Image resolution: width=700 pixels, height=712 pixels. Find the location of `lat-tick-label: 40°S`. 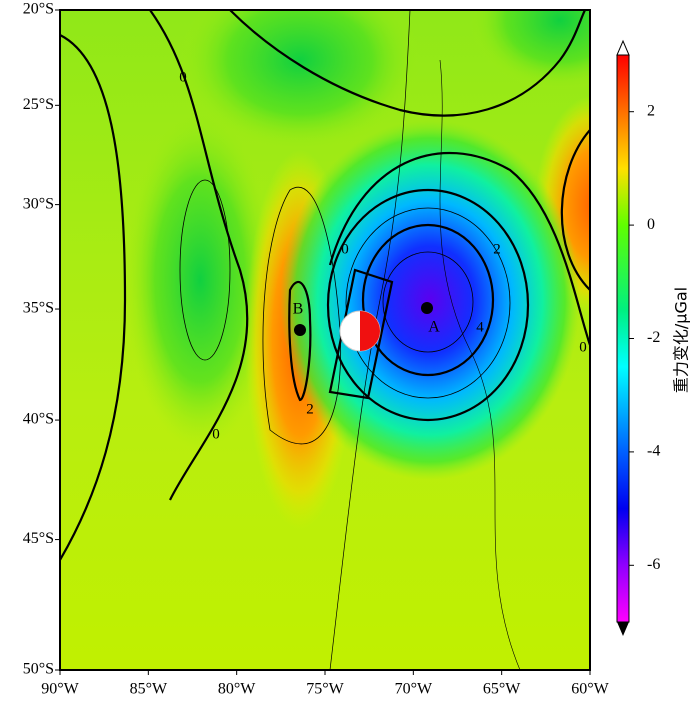

lat-tick-label: 40°S is located at coordinates (38, 419).